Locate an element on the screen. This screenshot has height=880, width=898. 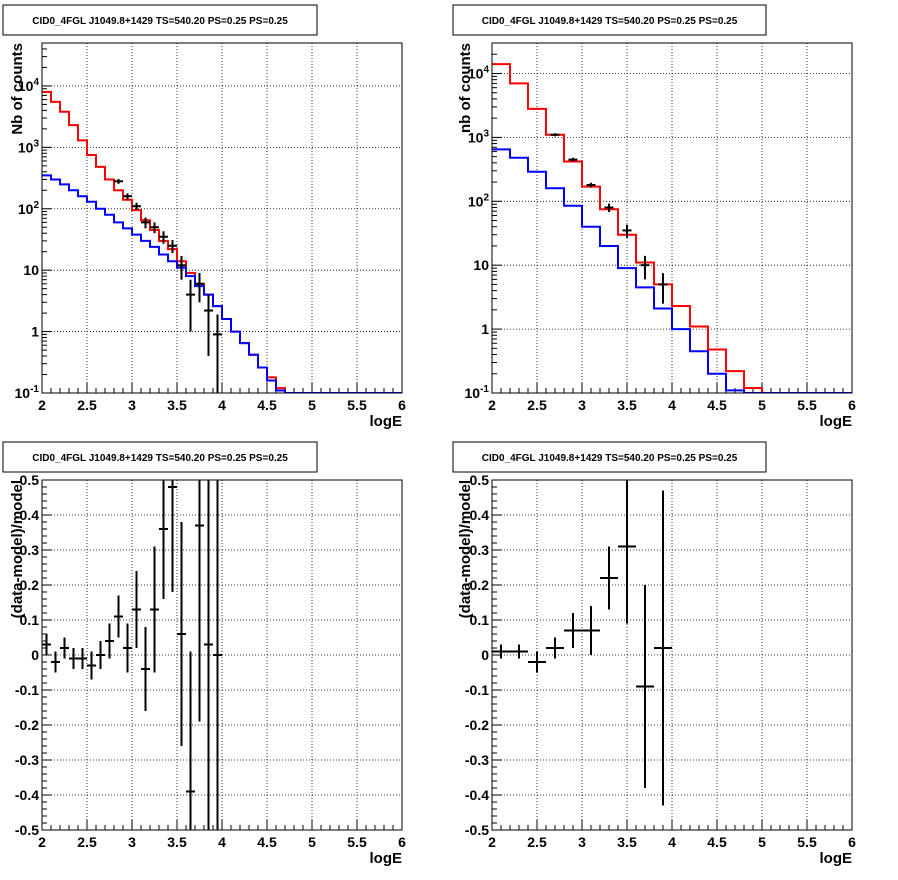
y-tick-label: 0 is located at coordinates (35, 655).